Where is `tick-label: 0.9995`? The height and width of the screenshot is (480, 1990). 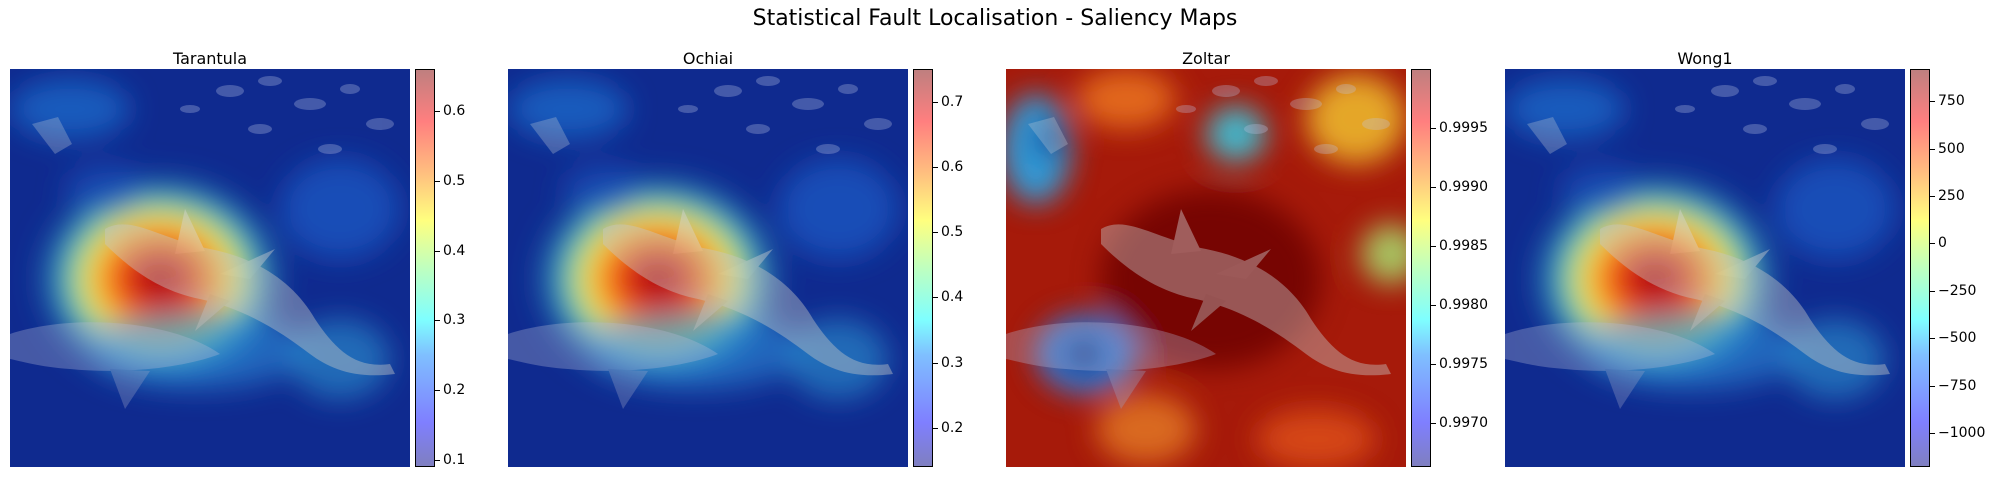 tick-label: 0.9995 is located at coordinates (1463, 128).